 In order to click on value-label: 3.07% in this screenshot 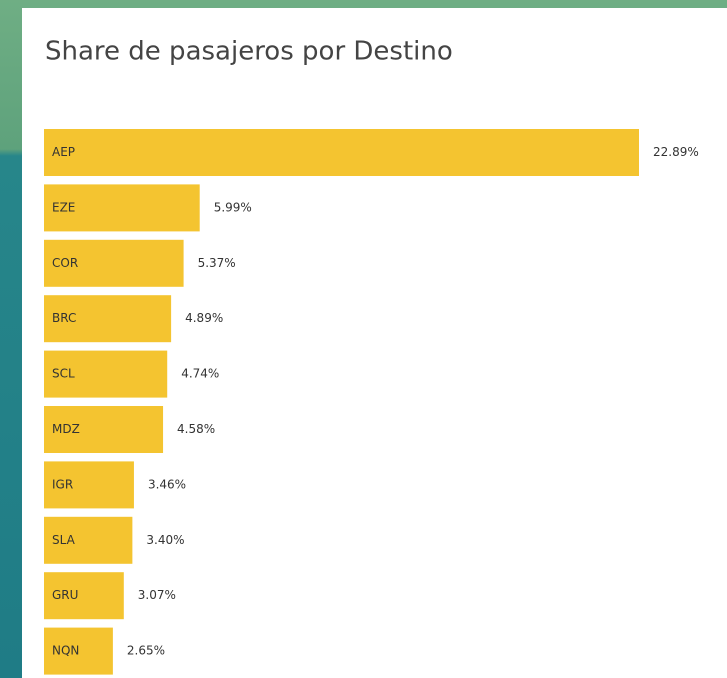, I will do `click(157, 595)`.